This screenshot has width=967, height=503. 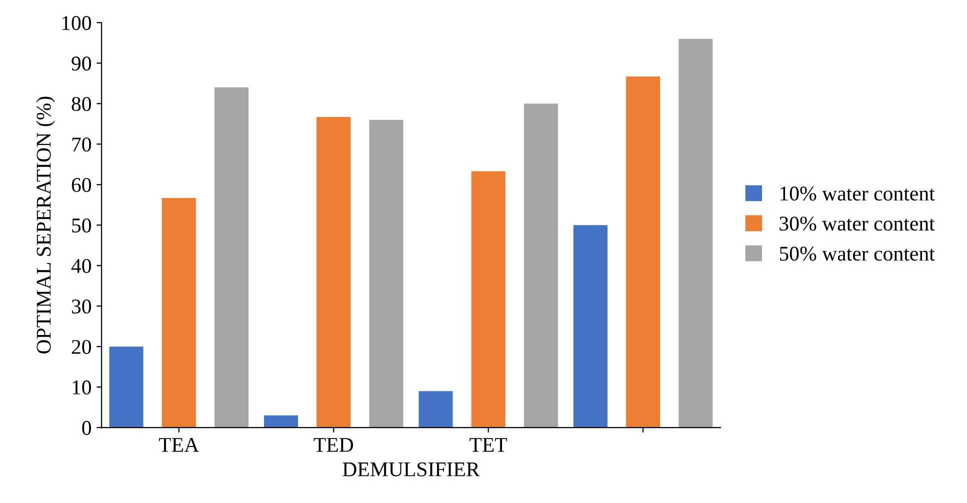 What do you see at coordinates (334, 445) in the screenshot?
I see `x-tick-label: TED` at bounding box center [334, 445].